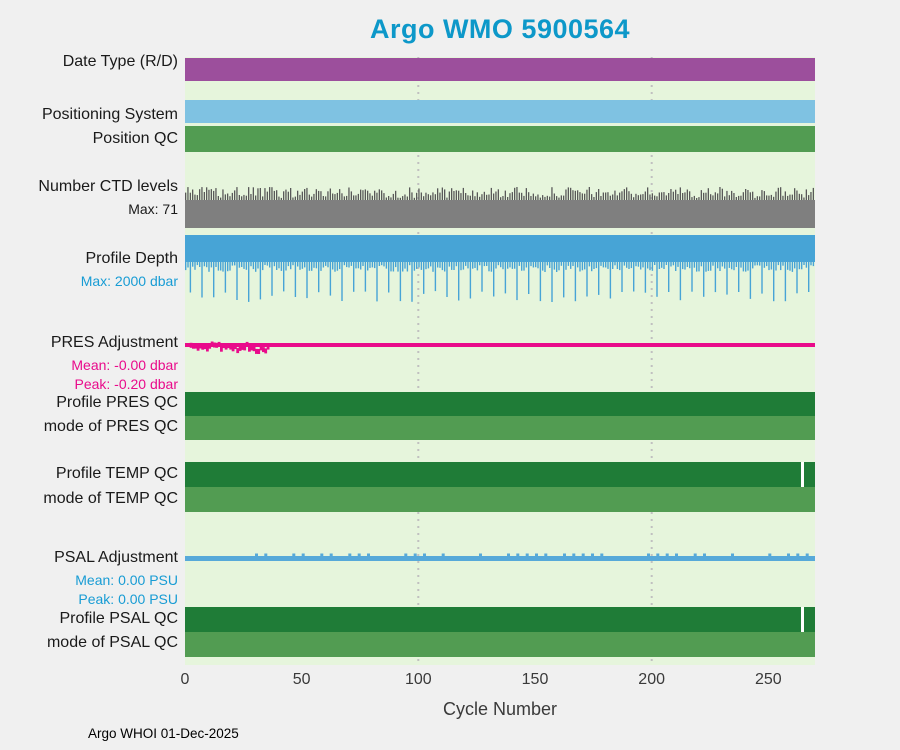 The height and width of the screenshot is (750, 900). What do you see at coordinates (301, 679) in the screenshot?
I see `x-tick-label: 50` at bounding box center [301, 679].